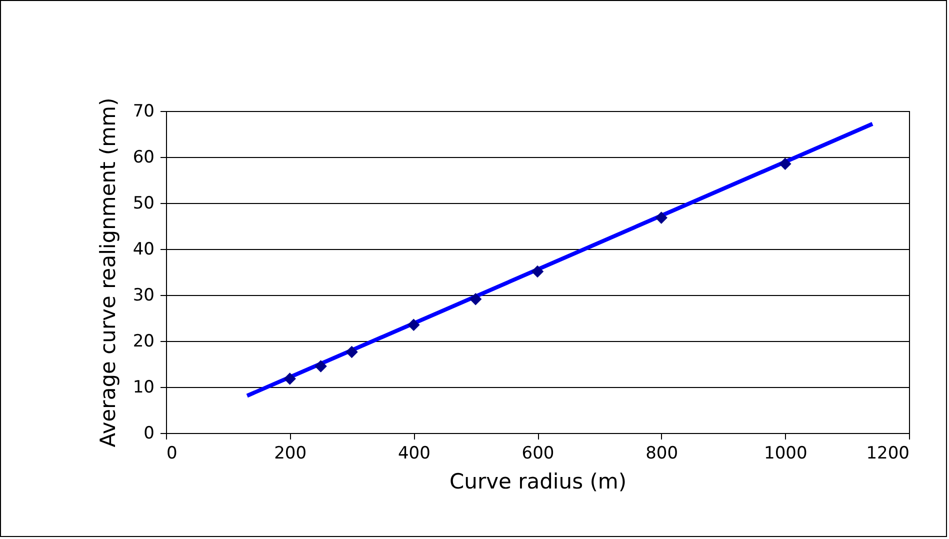 The height and width of the screenshot is (539, 949). What do you see at coordinates (143, 250) in the screenshot?
I see `y-tick-label: 40` at bounding box center [143, 250].